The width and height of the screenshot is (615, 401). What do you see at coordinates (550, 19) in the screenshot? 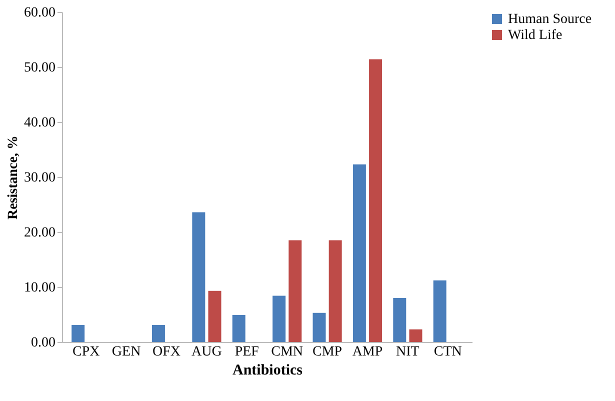
I see `legend-label: Human Source` at bounding box center [550, 19].